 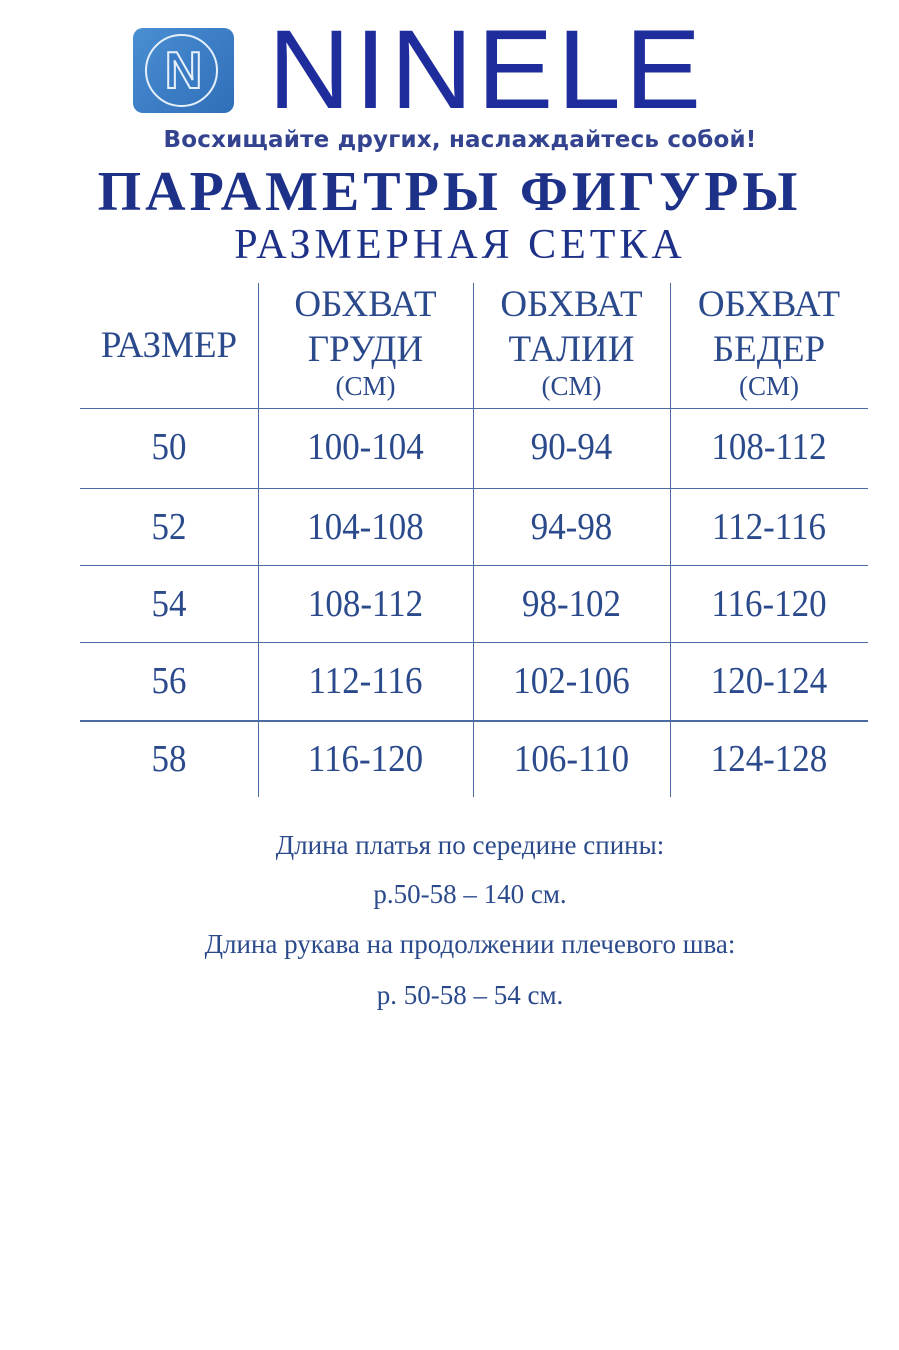 I want to click on column-header: РАЗМЕР, so click(x=169, y=345).